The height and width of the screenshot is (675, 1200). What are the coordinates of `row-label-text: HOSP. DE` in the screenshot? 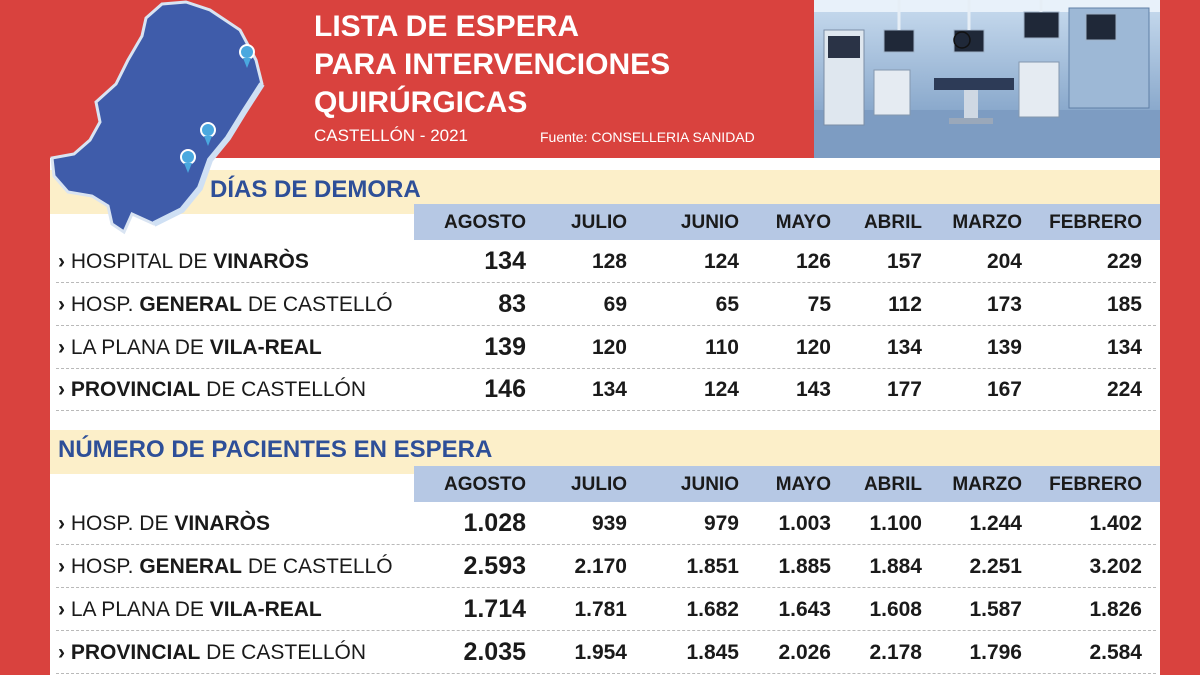 It's located at (122, 523).